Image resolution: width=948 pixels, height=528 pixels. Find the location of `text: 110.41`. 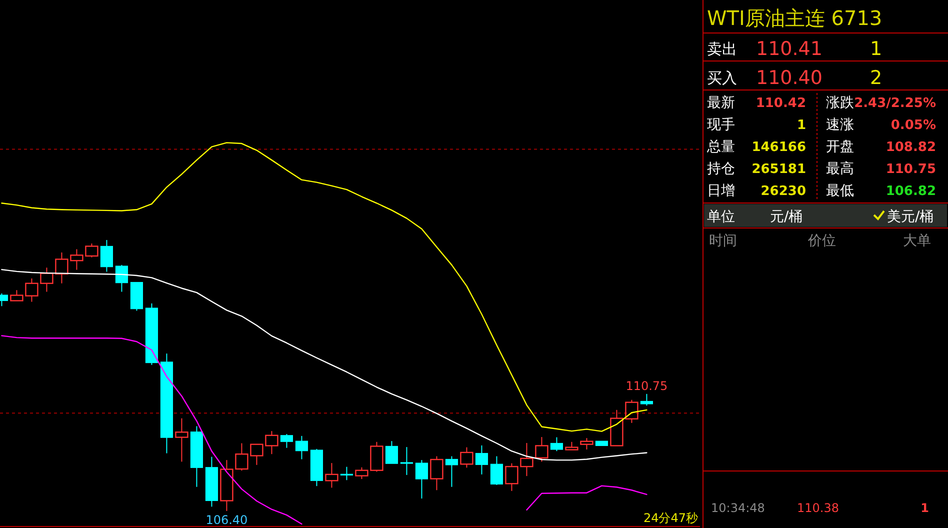

text: 110.41 is located at coordinates (789, 49).